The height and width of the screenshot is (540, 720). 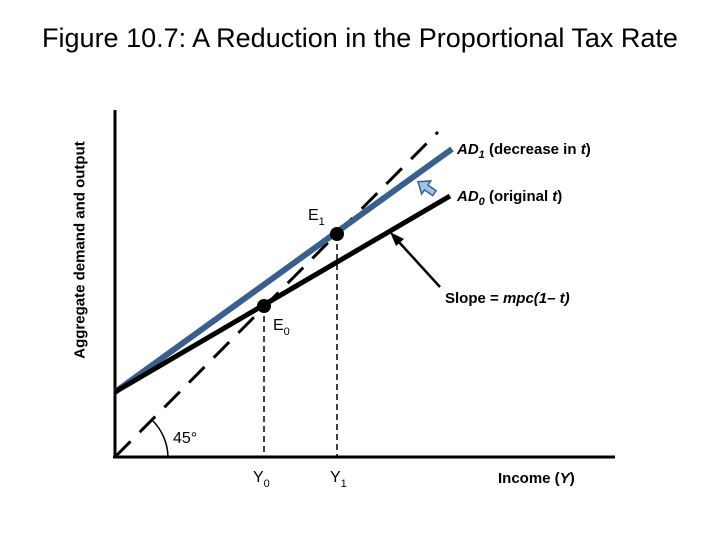 What do you see at coordinates (507, 298) in the screenshot?
I see `slope-label: Slope = mpc(1– t)` at bounding box center [507, 298].